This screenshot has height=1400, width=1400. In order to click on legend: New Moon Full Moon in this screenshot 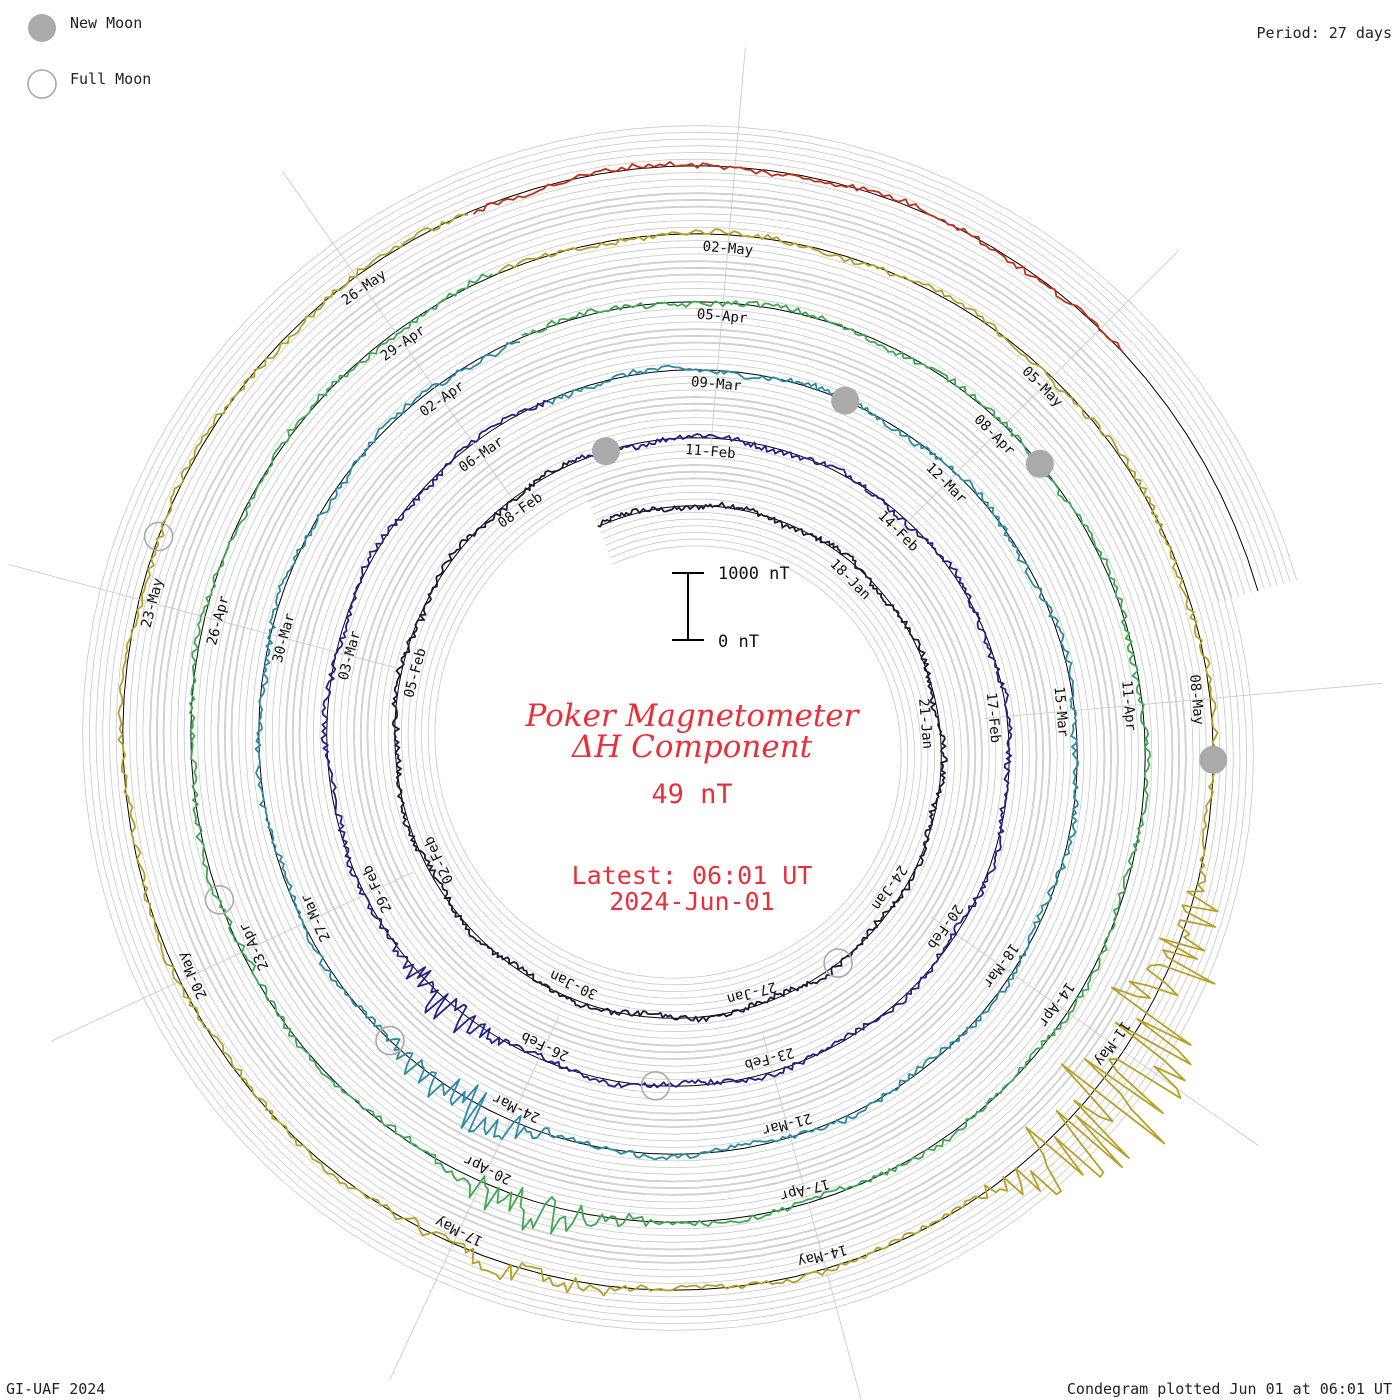, I will do `click(89, 56)`.